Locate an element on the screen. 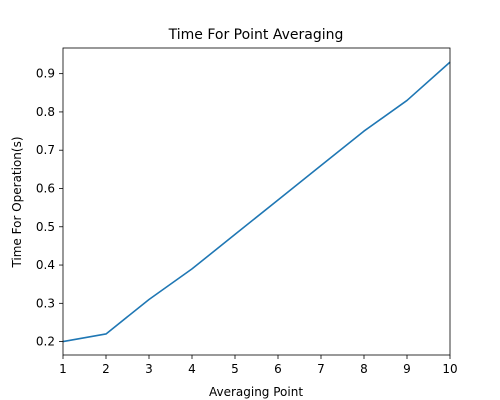 The width and height of the screenshot is (500, 400). y-axis-label: Time For Operation(s) is located at coordinates (17, 202).